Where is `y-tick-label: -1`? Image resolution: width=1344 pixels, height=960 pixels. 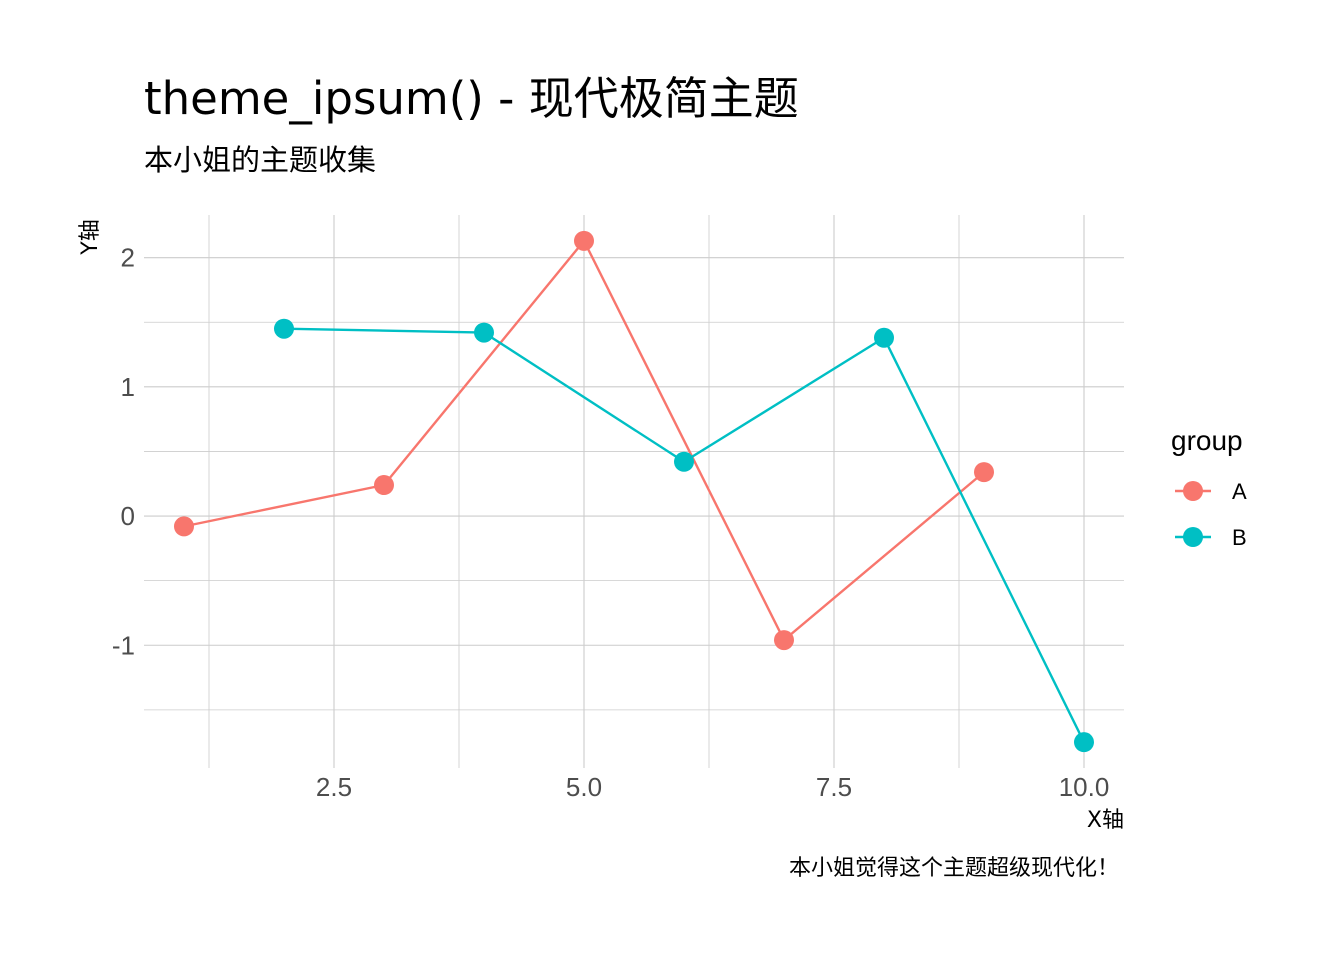 y-tick-label: -1 is located at coordinates (123, 645).